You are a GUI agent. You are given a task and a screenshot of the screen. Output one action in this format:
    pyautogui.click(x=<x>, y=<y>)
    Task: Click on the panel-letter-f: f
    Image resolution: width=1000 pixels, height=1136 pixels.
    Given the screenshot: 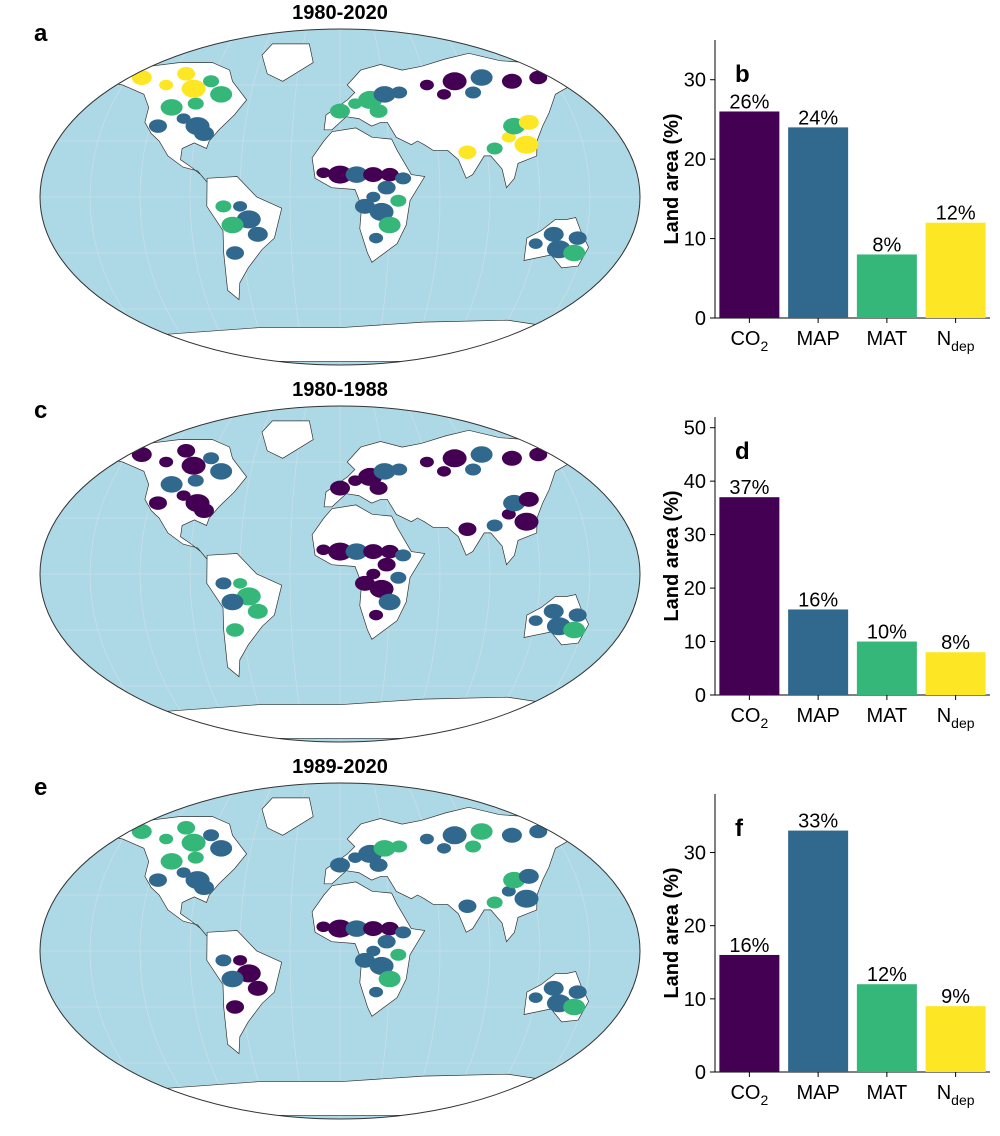 What is the action you would take?
    pyautogui.click(x=739, y=828)
    